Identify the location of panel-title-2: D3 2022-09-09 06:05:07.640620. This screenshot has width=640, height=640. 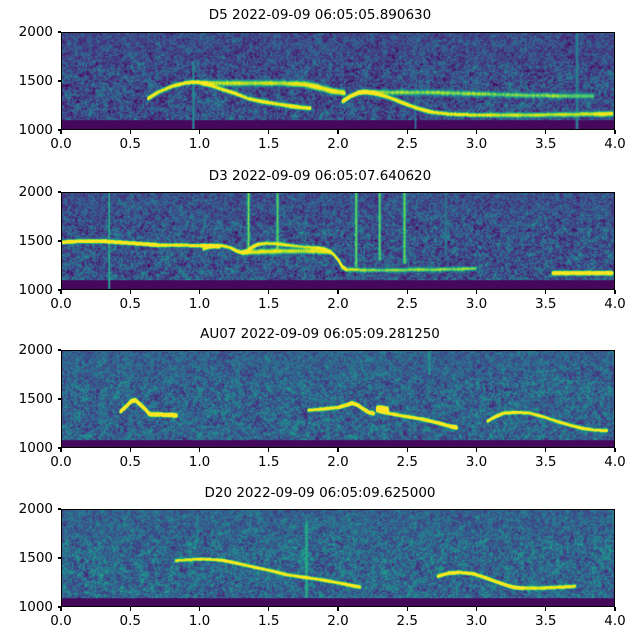
(320, 176).